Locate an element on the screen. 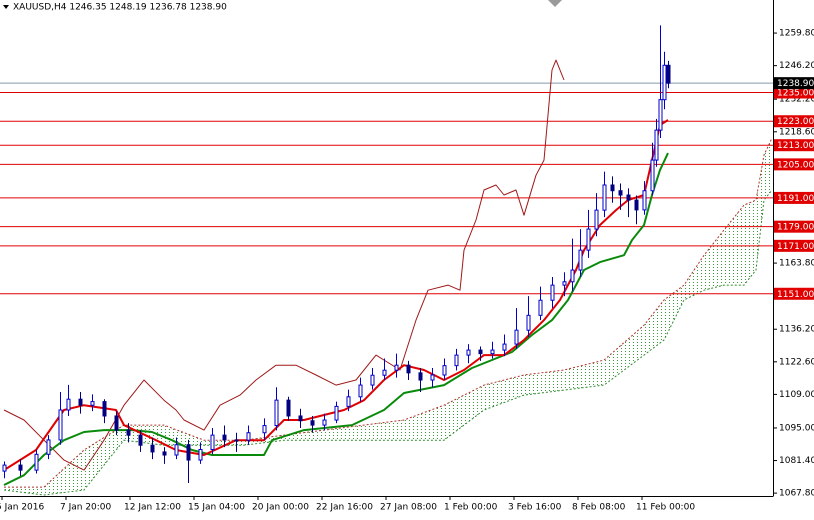 This screenshot has height=520, width=814. title-arrow is located at coordinates (6, 7).